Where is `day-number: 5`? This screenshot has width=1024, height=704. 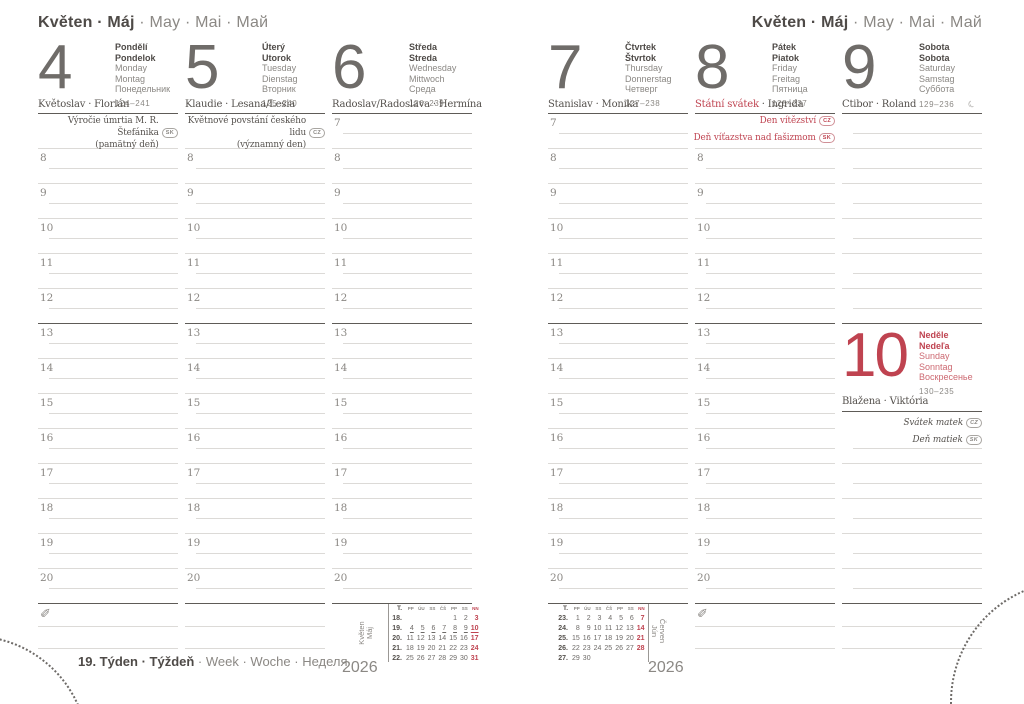 day-number: 5 is located at coordinates (202, 67).